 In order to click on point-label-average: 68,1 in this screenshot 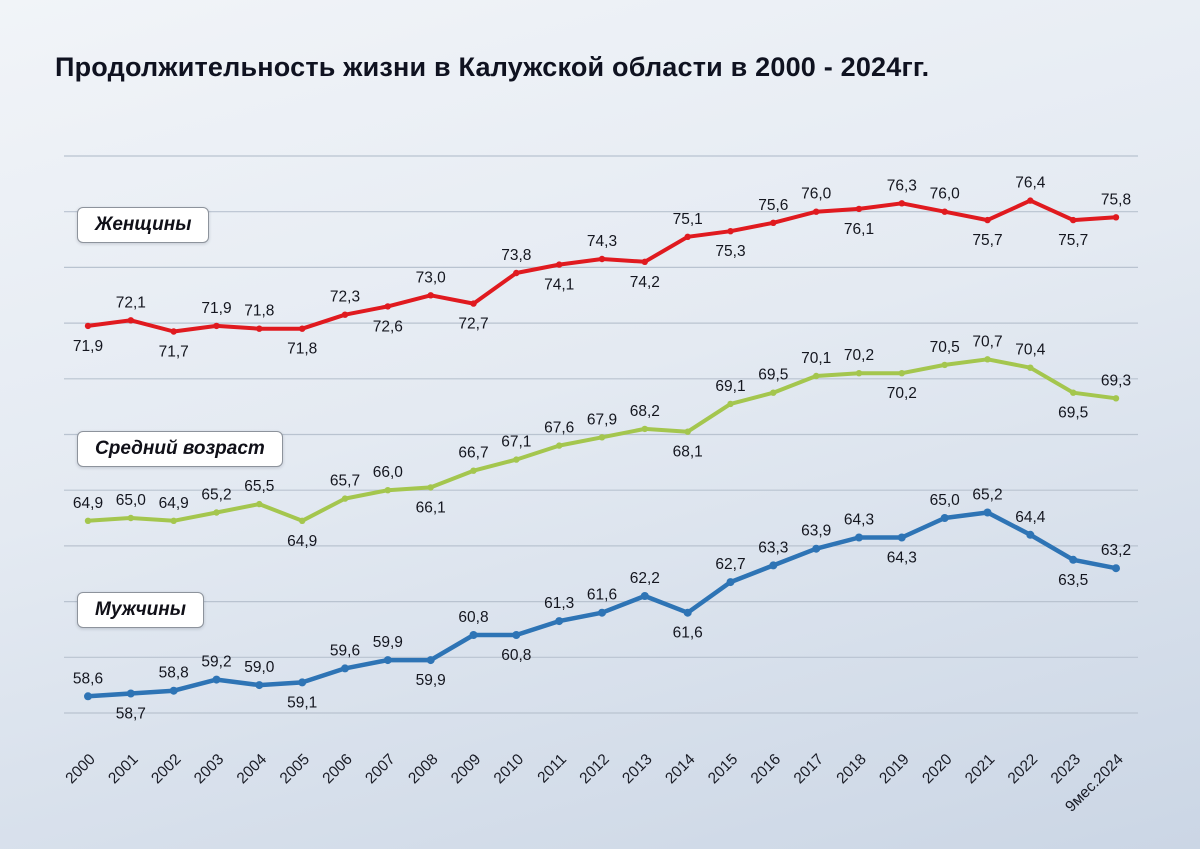, I will do `click(688, 452)`.